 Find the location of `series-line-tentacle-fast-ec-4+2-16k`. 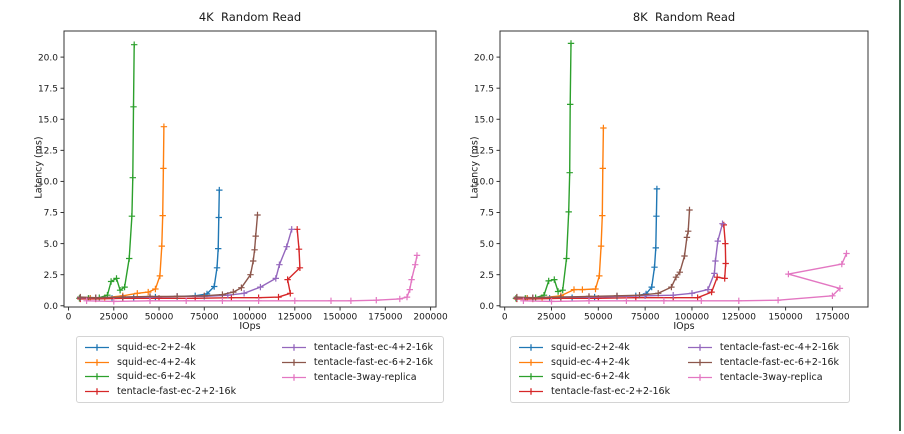

series-line-tentacle-fast-ec-4+2-16k is located at coordinates (620, 261).